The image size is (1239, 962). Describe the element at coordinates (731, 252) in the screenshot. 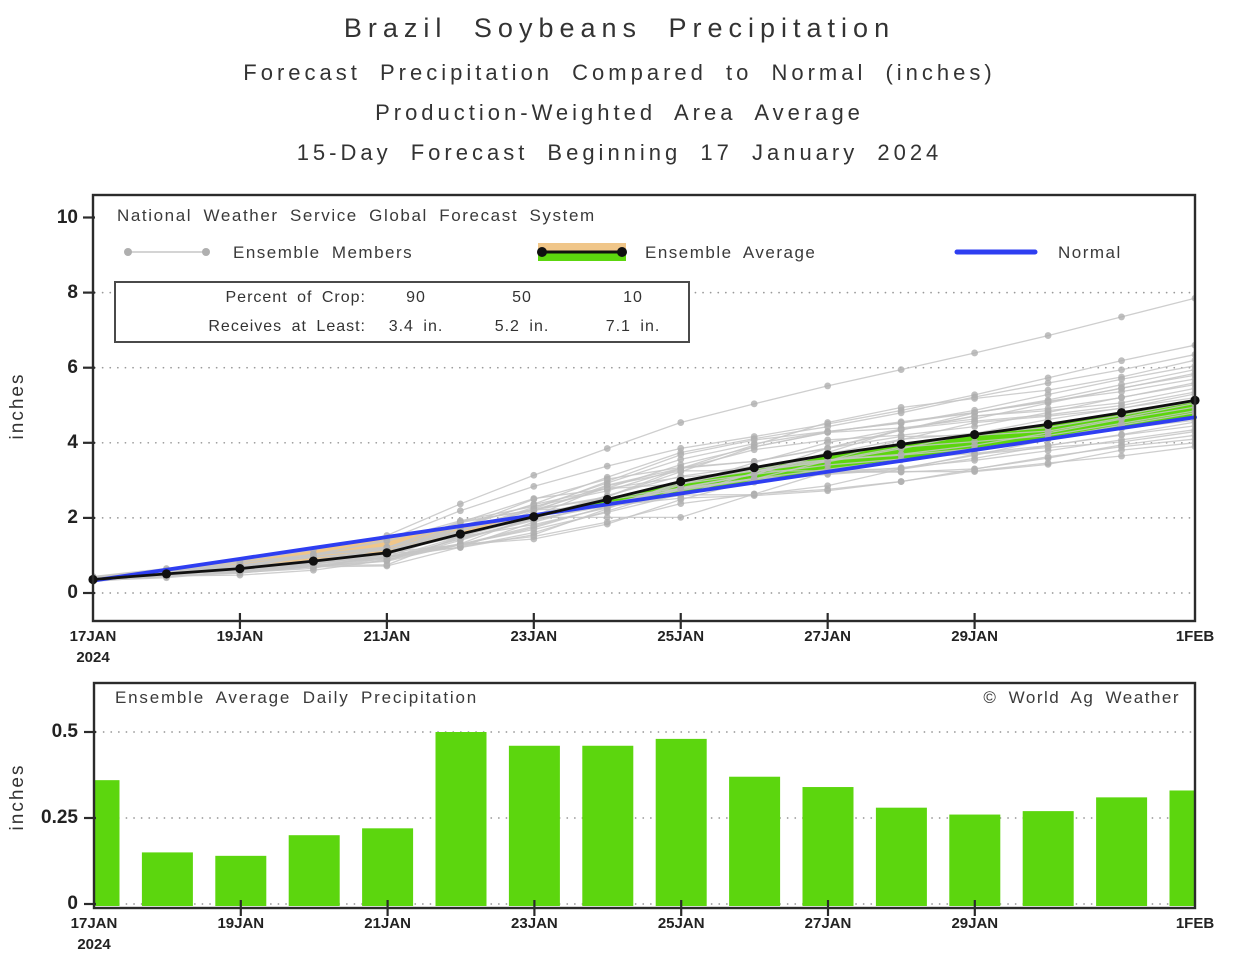

I see `legend-ensemble-average-label: Ensemble Average` at that location.